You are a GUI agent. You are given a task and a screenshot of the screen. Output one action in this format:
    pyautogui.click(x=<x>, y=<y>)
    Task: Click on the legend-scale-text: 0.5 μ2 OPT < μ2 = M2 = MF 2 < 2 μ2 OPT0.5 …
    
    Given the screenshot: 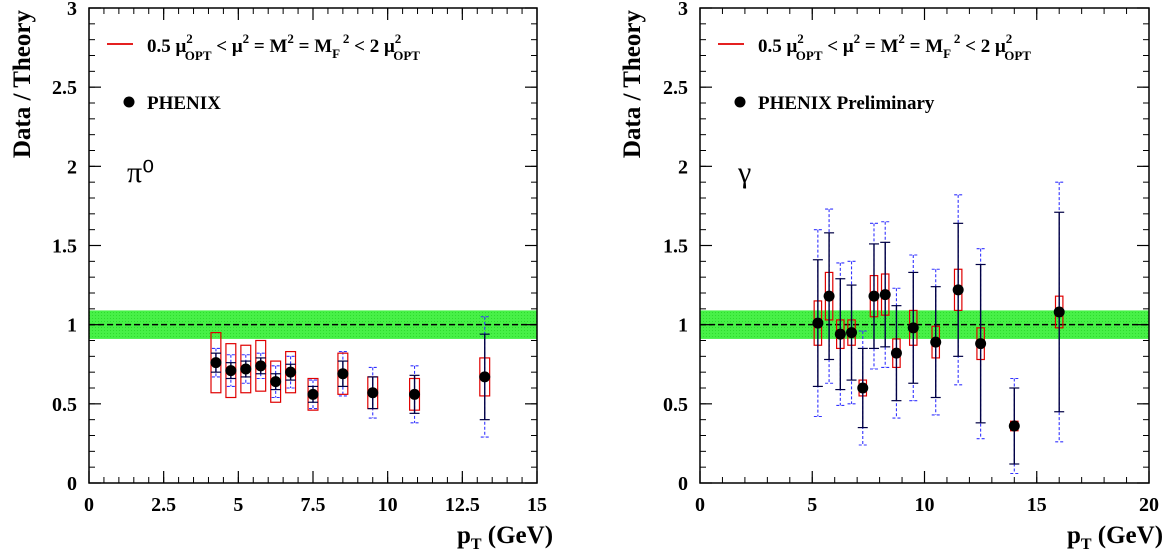 What is the action you would take?
    pyautogui.click(x=894, y=47)
    